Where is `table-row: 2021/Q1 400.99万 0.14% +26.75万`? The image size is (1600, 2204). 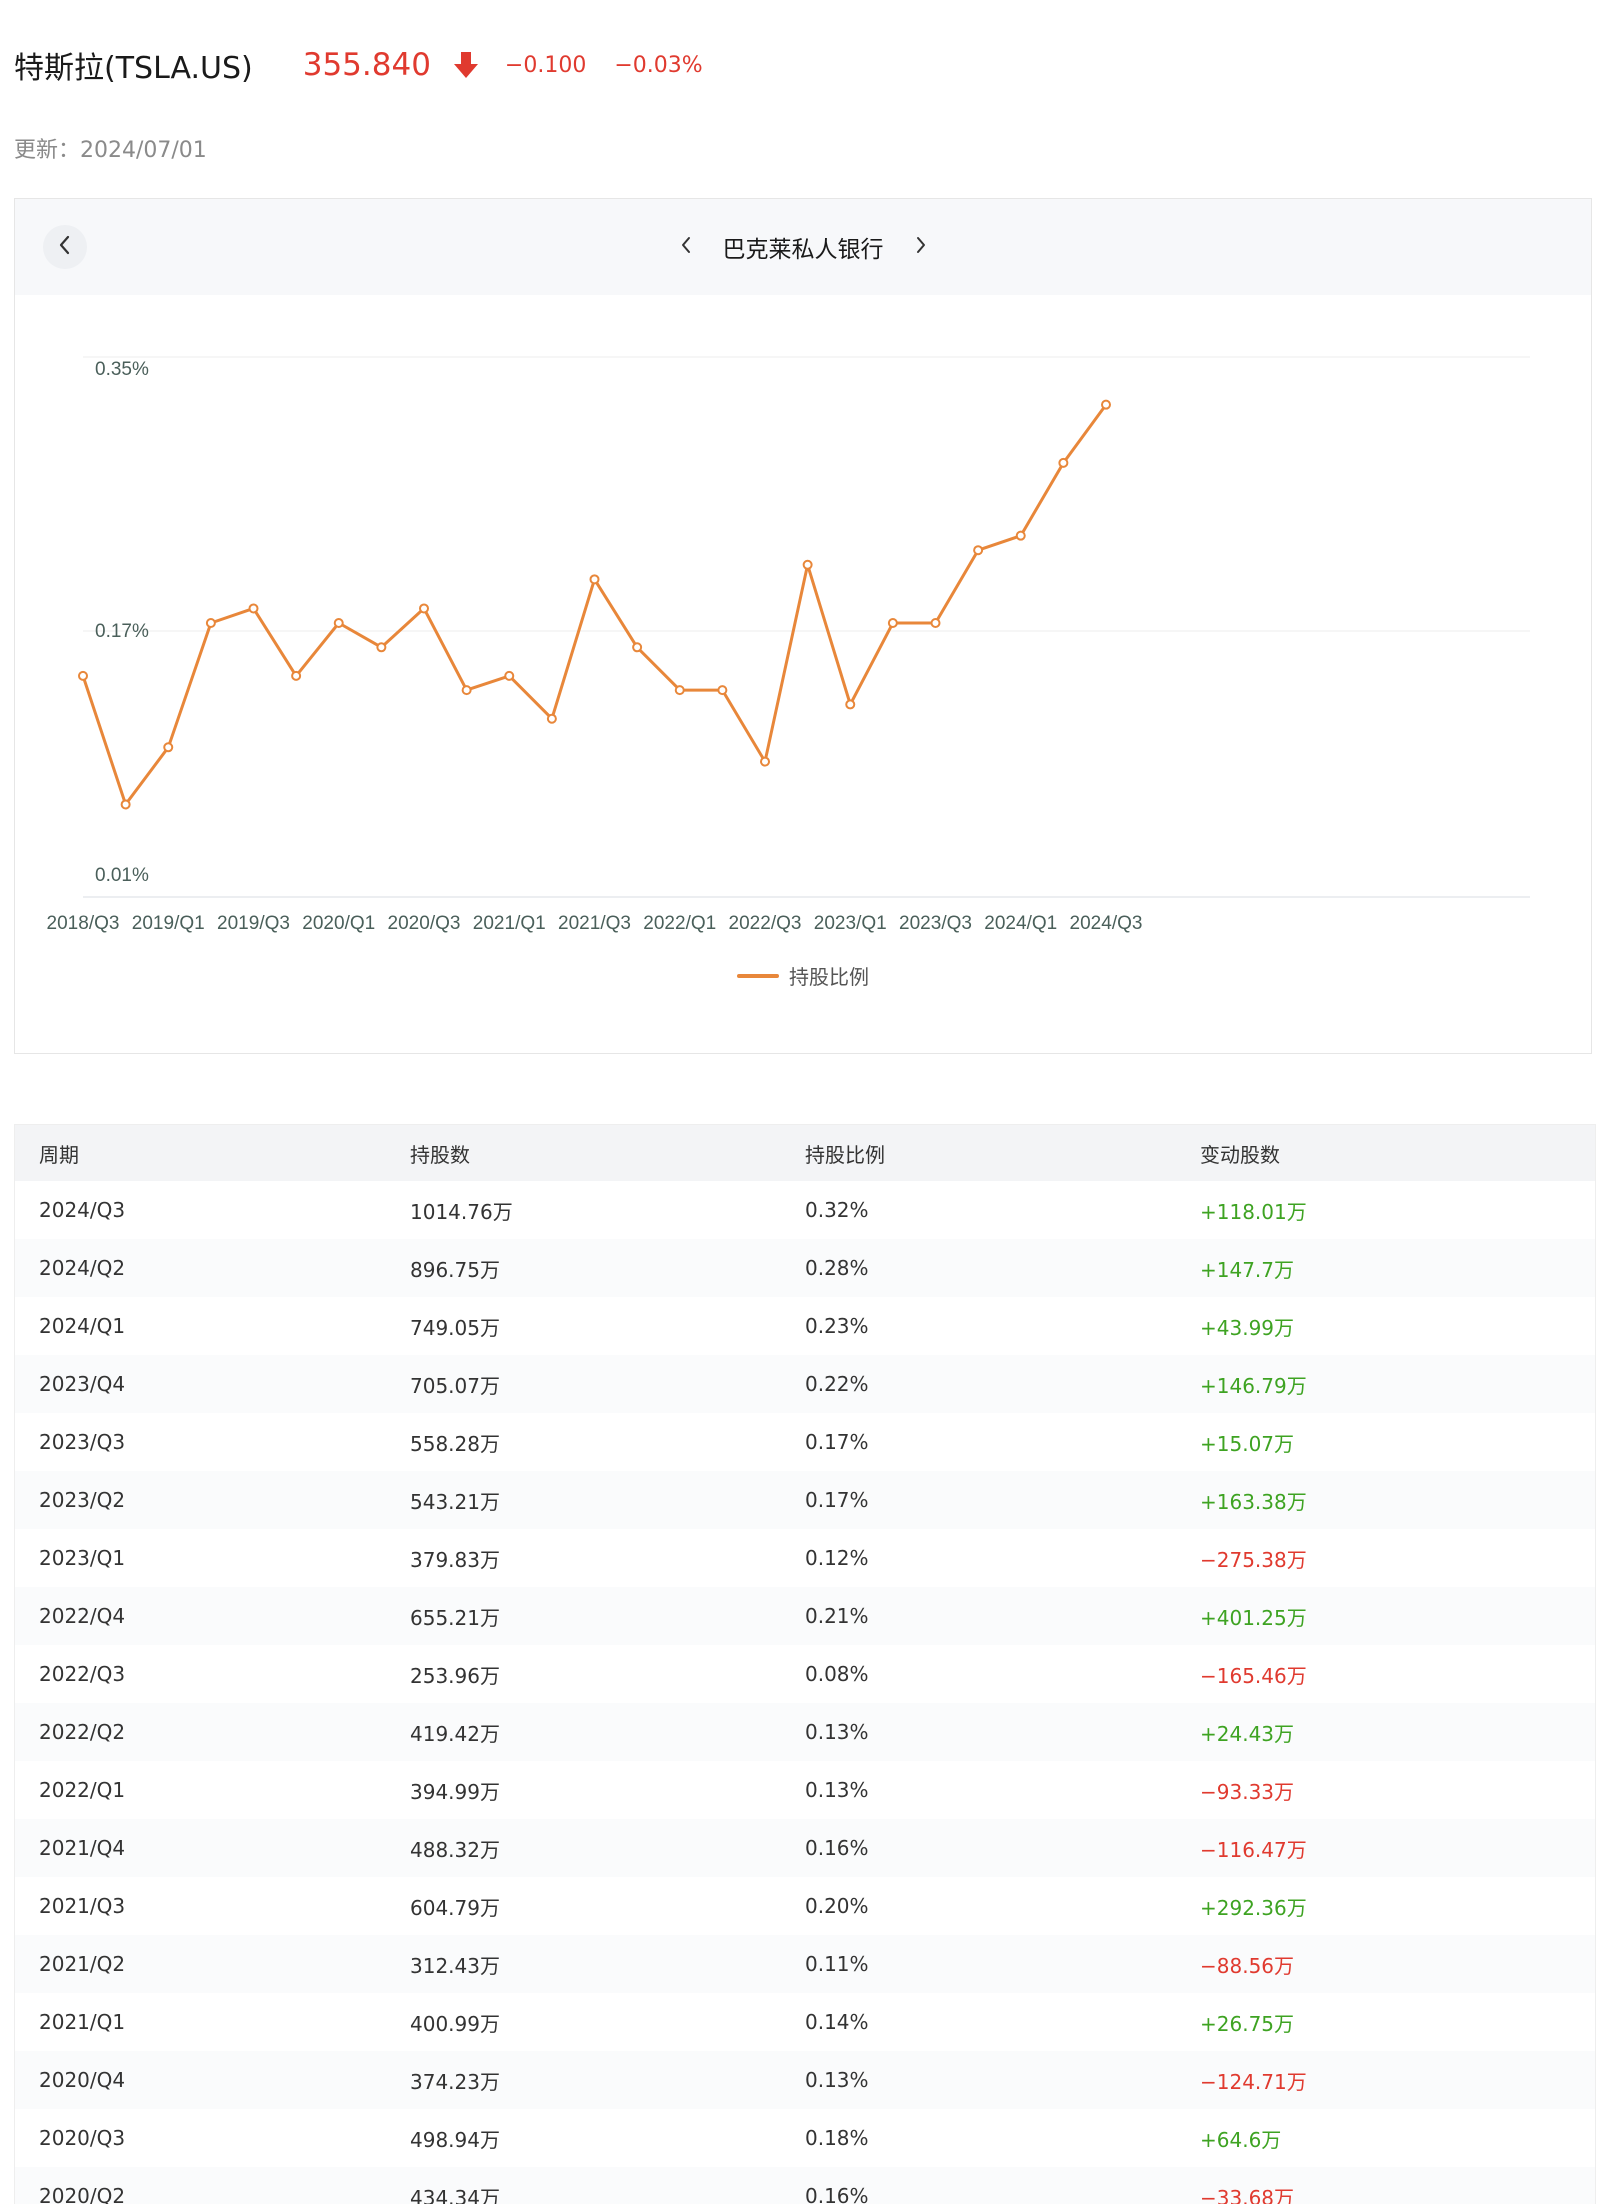
table-row: 2021/Q1 400.99万 0.14% +26.75万 is located at coordinates (805, 2022).